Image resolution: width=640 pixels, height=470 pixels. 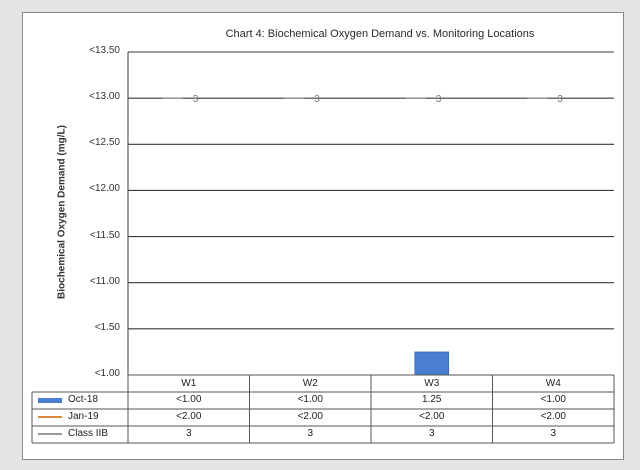 What do you see at coordinates (104, 281) in the screenshot?
I see `y-tick-label: <11.00` at bounding box center [104, 281].